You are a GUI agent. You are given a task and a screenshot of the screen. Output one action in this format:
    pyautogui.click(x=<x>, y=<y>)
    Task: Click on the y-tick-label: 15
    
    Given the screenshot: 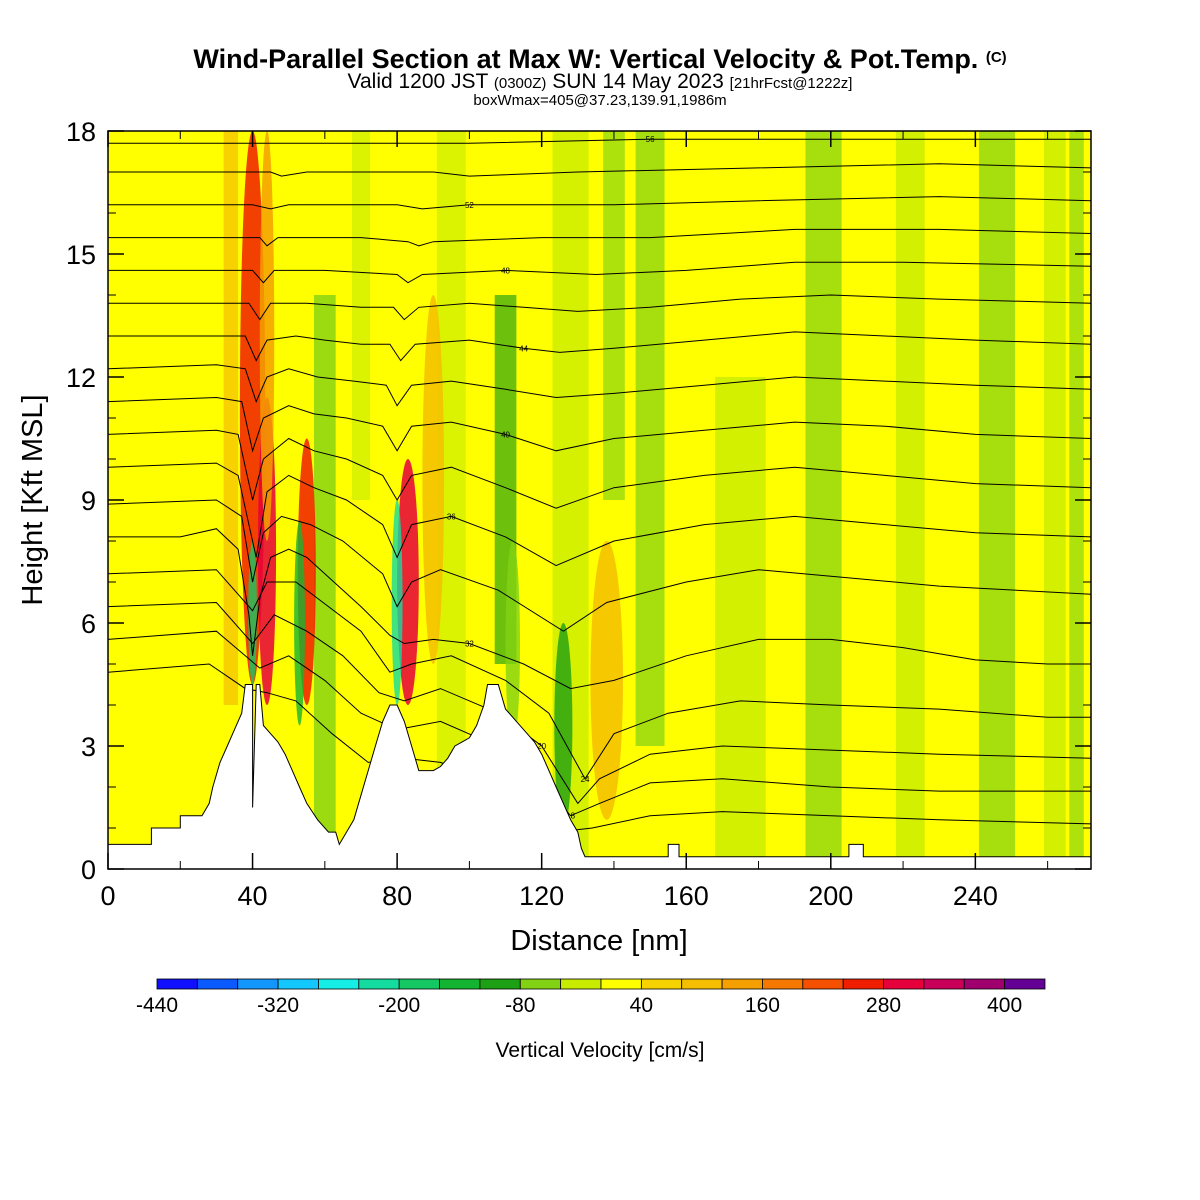 What is the action you would take?
    pyautogui.click(x=81, y=255)
    